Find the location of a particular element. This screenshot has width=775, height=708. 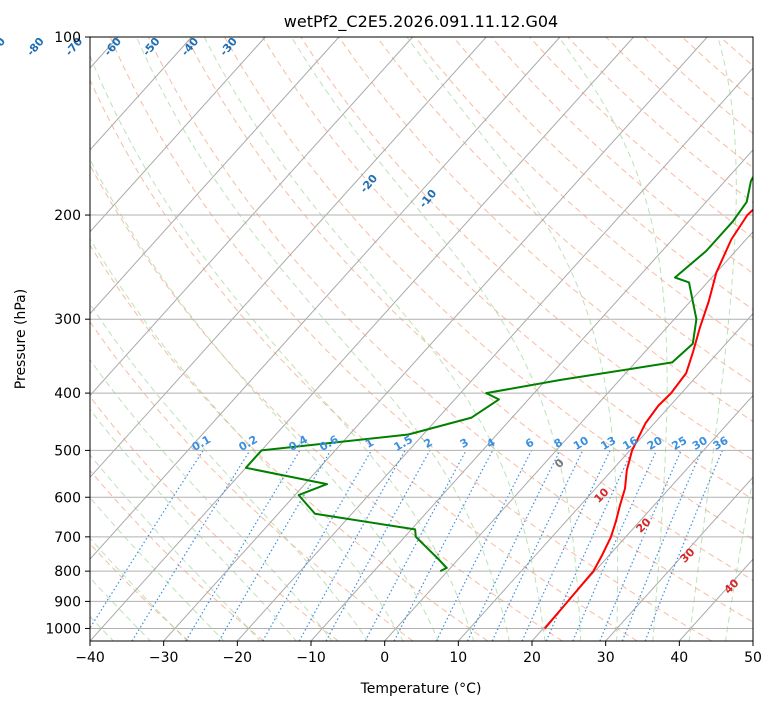

mixing-ratio-label: 3 is located at coordinates (464, 443).